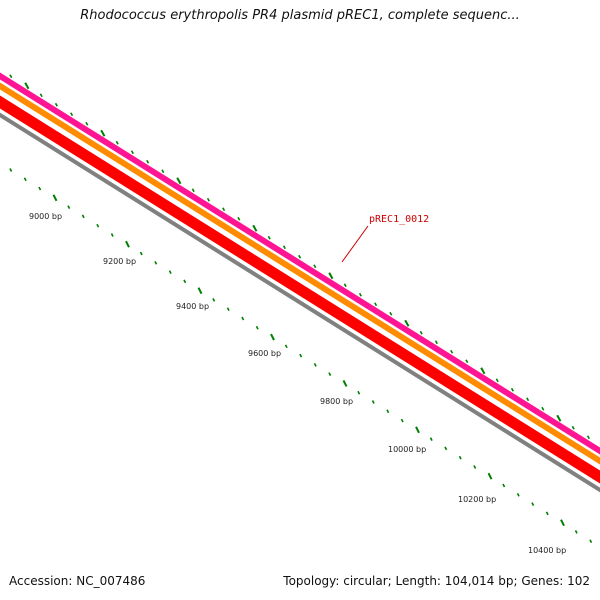 The width and height of the screenshot is (600, 600). I want to click on scale-label: 9000 bp, so click(45, 216).